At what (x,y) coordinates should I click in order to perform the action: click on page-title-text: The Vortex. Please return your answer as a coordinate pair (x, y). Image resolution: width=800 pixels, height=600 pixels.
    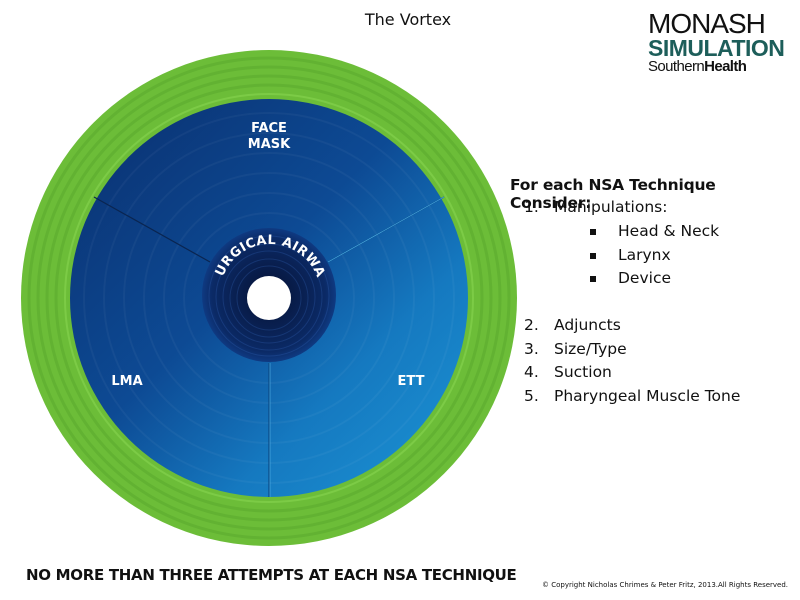
    Looking at the image, I should click on (408, 19).